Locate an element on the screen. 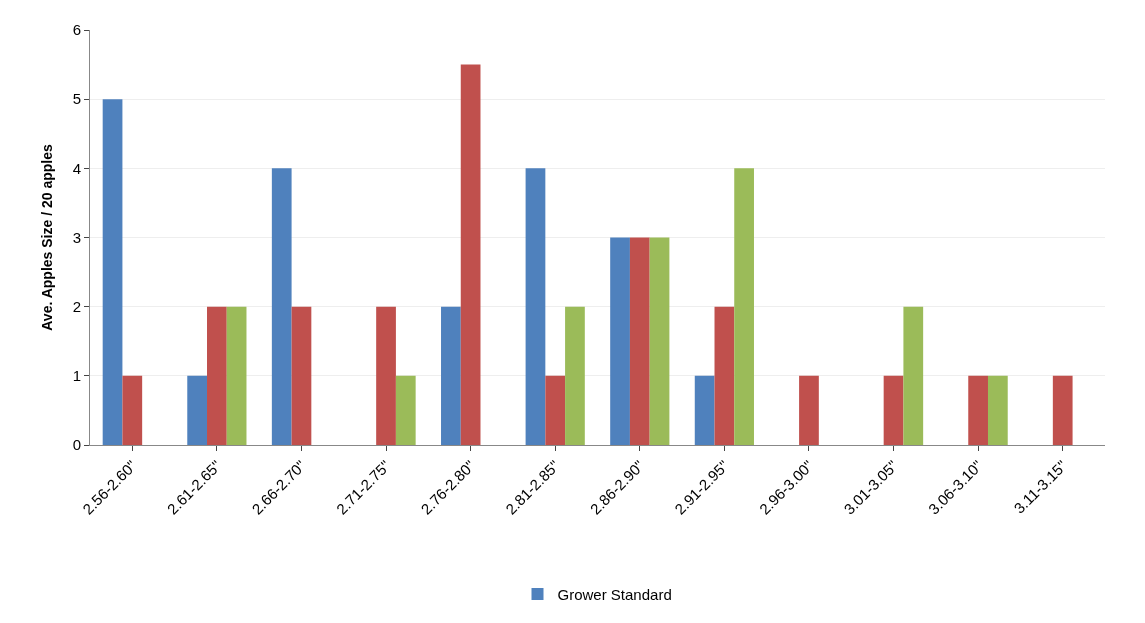 The height and width of the screenshot is (623, 1145). legend-label: Grower Standard is located at coordinates (614, 594).